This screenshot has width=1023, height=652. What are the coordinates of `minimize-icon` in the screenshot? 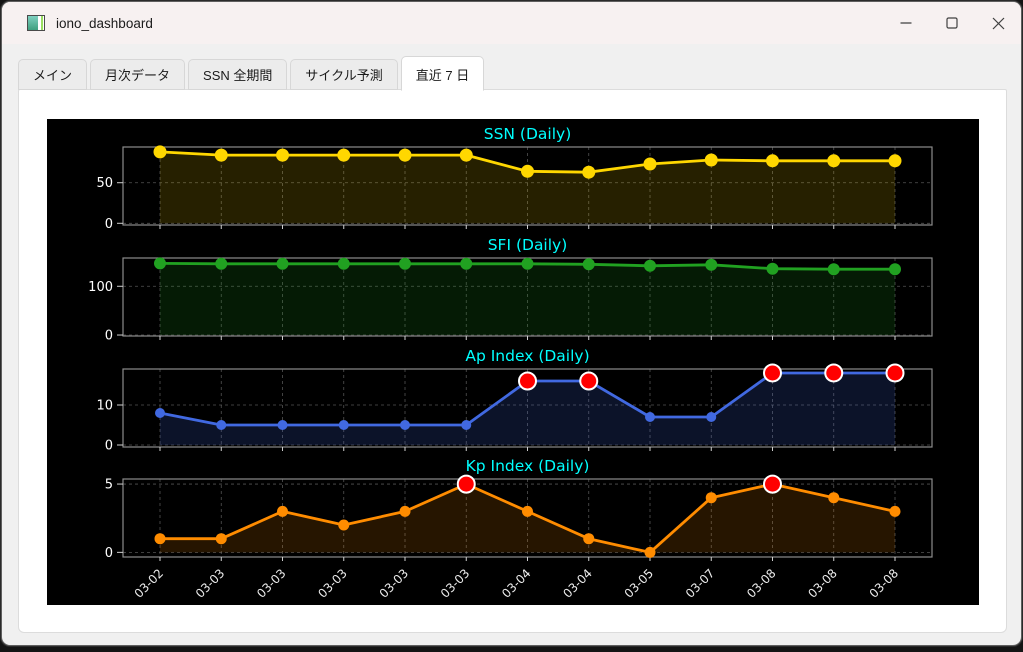 It's located at (906, 23).